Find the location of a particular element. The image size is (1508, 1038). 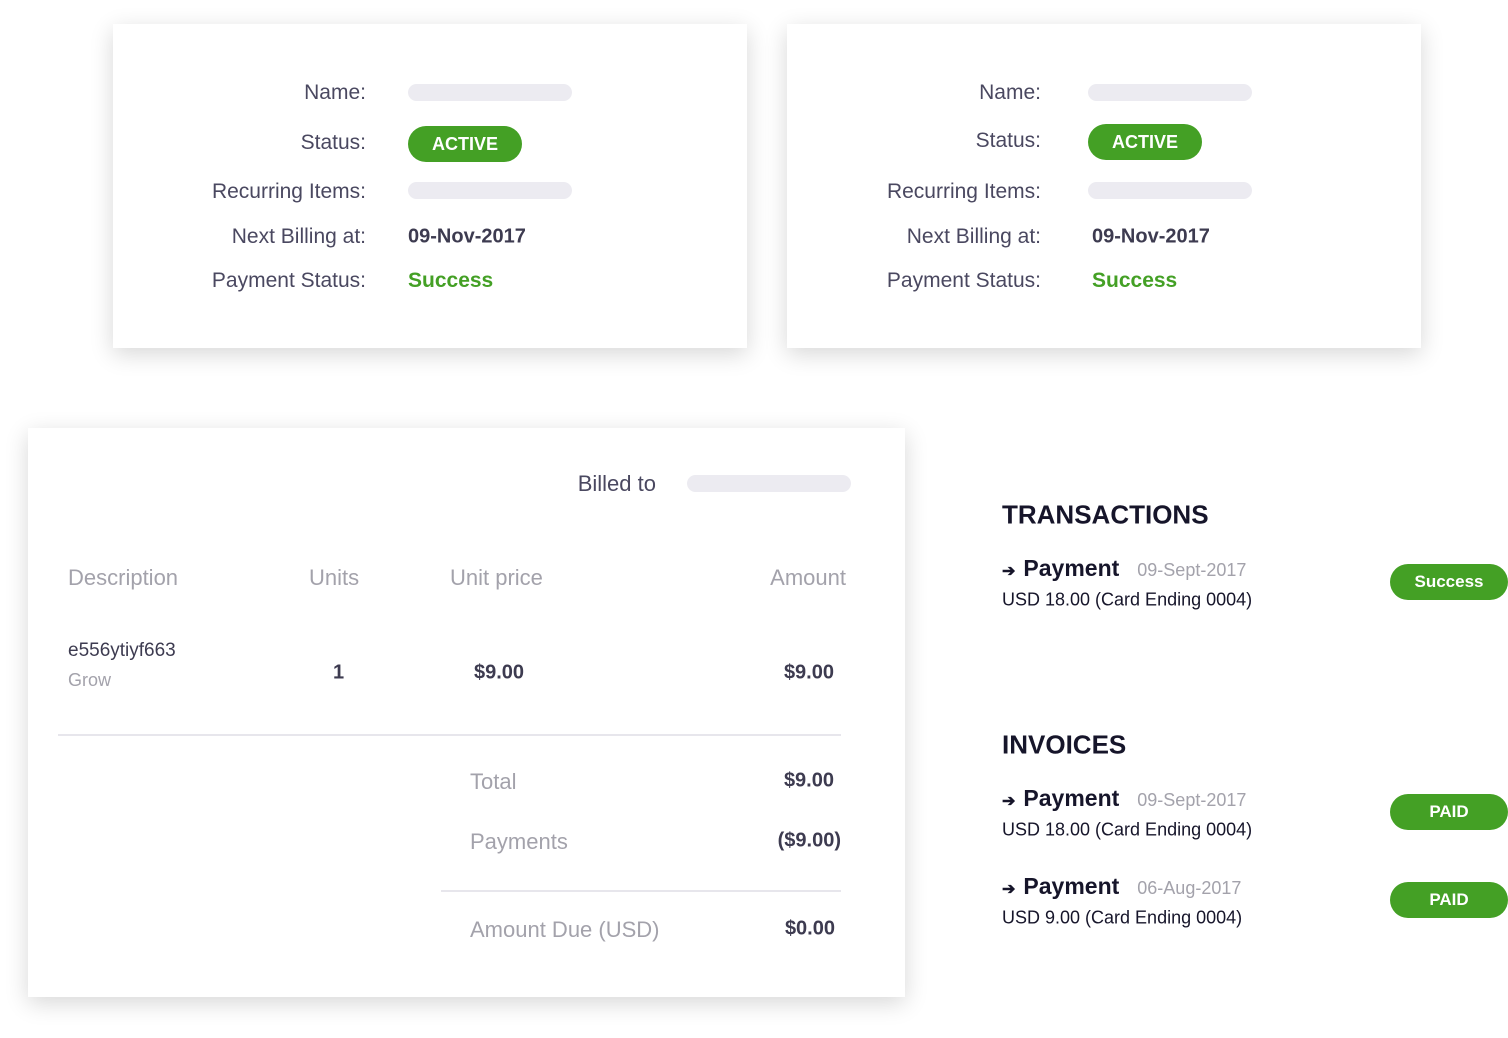

item-amount: $9.00 is located at coordinates (808, 672).